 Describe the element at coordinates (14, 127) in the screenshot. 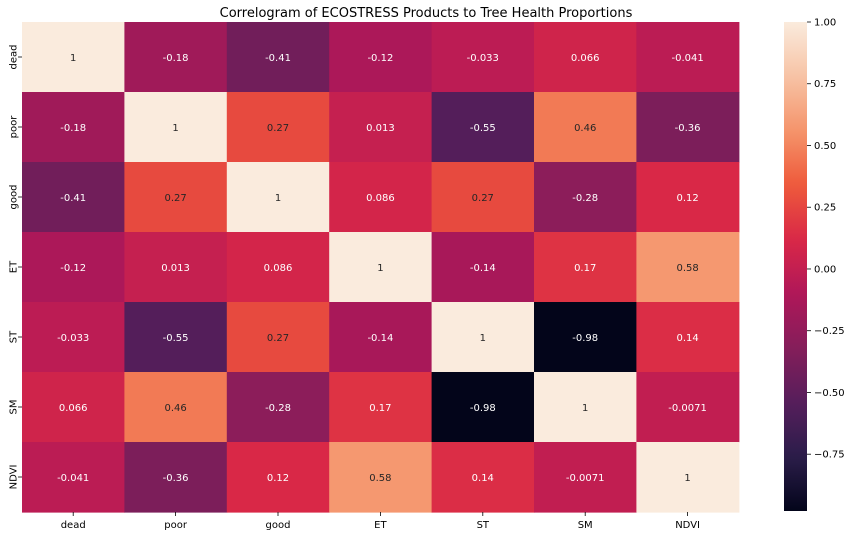

I see `y-tick-label: poor` at that location.